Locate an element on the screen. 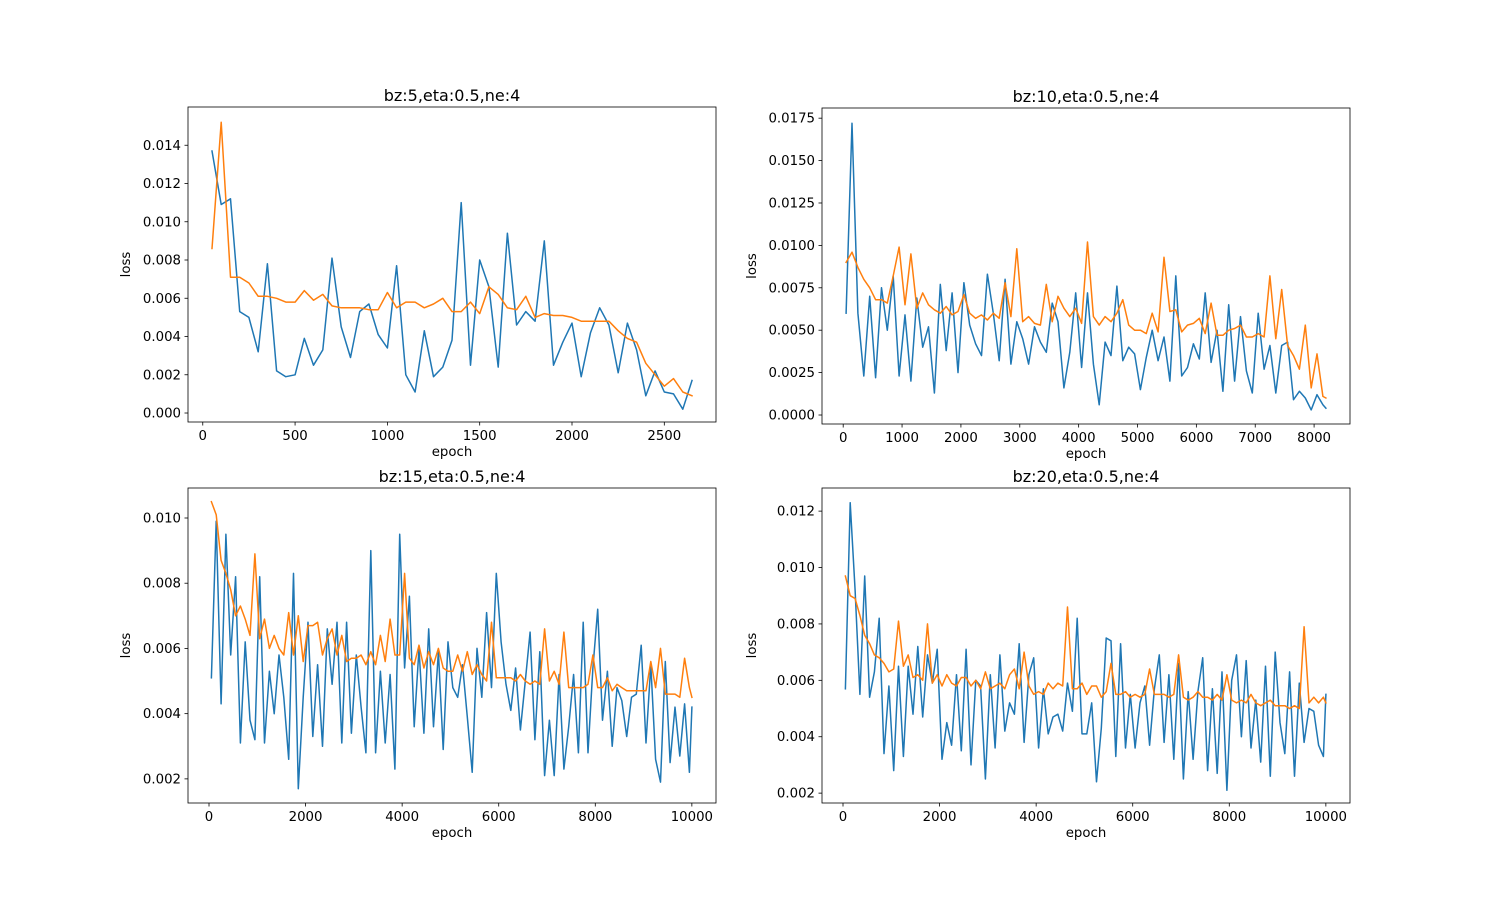 This screenshot has width=1500, height=902. subplot-title: bz:15,eta:0.5,ne:4 is located at coordinates (452, 476).